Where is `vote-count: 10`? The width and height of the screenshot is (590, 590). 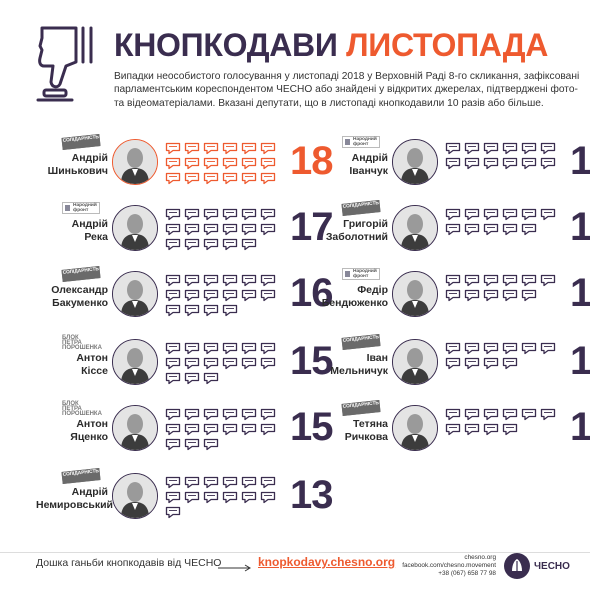 vote-count: 10 is located at coordinates (580, 361).